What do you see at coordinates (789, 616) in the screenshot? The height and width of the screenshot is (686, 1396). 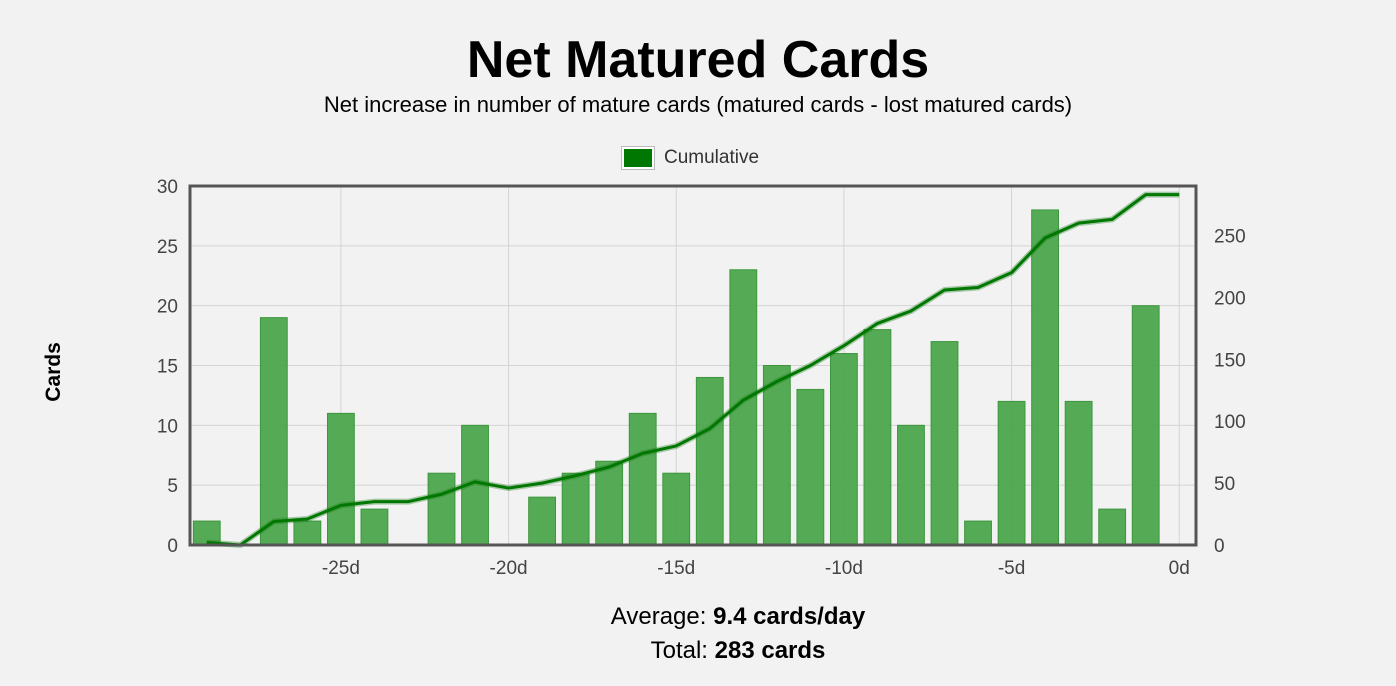 I see `average-value: 9.4 cards/day` at bounding box center [789, 616].